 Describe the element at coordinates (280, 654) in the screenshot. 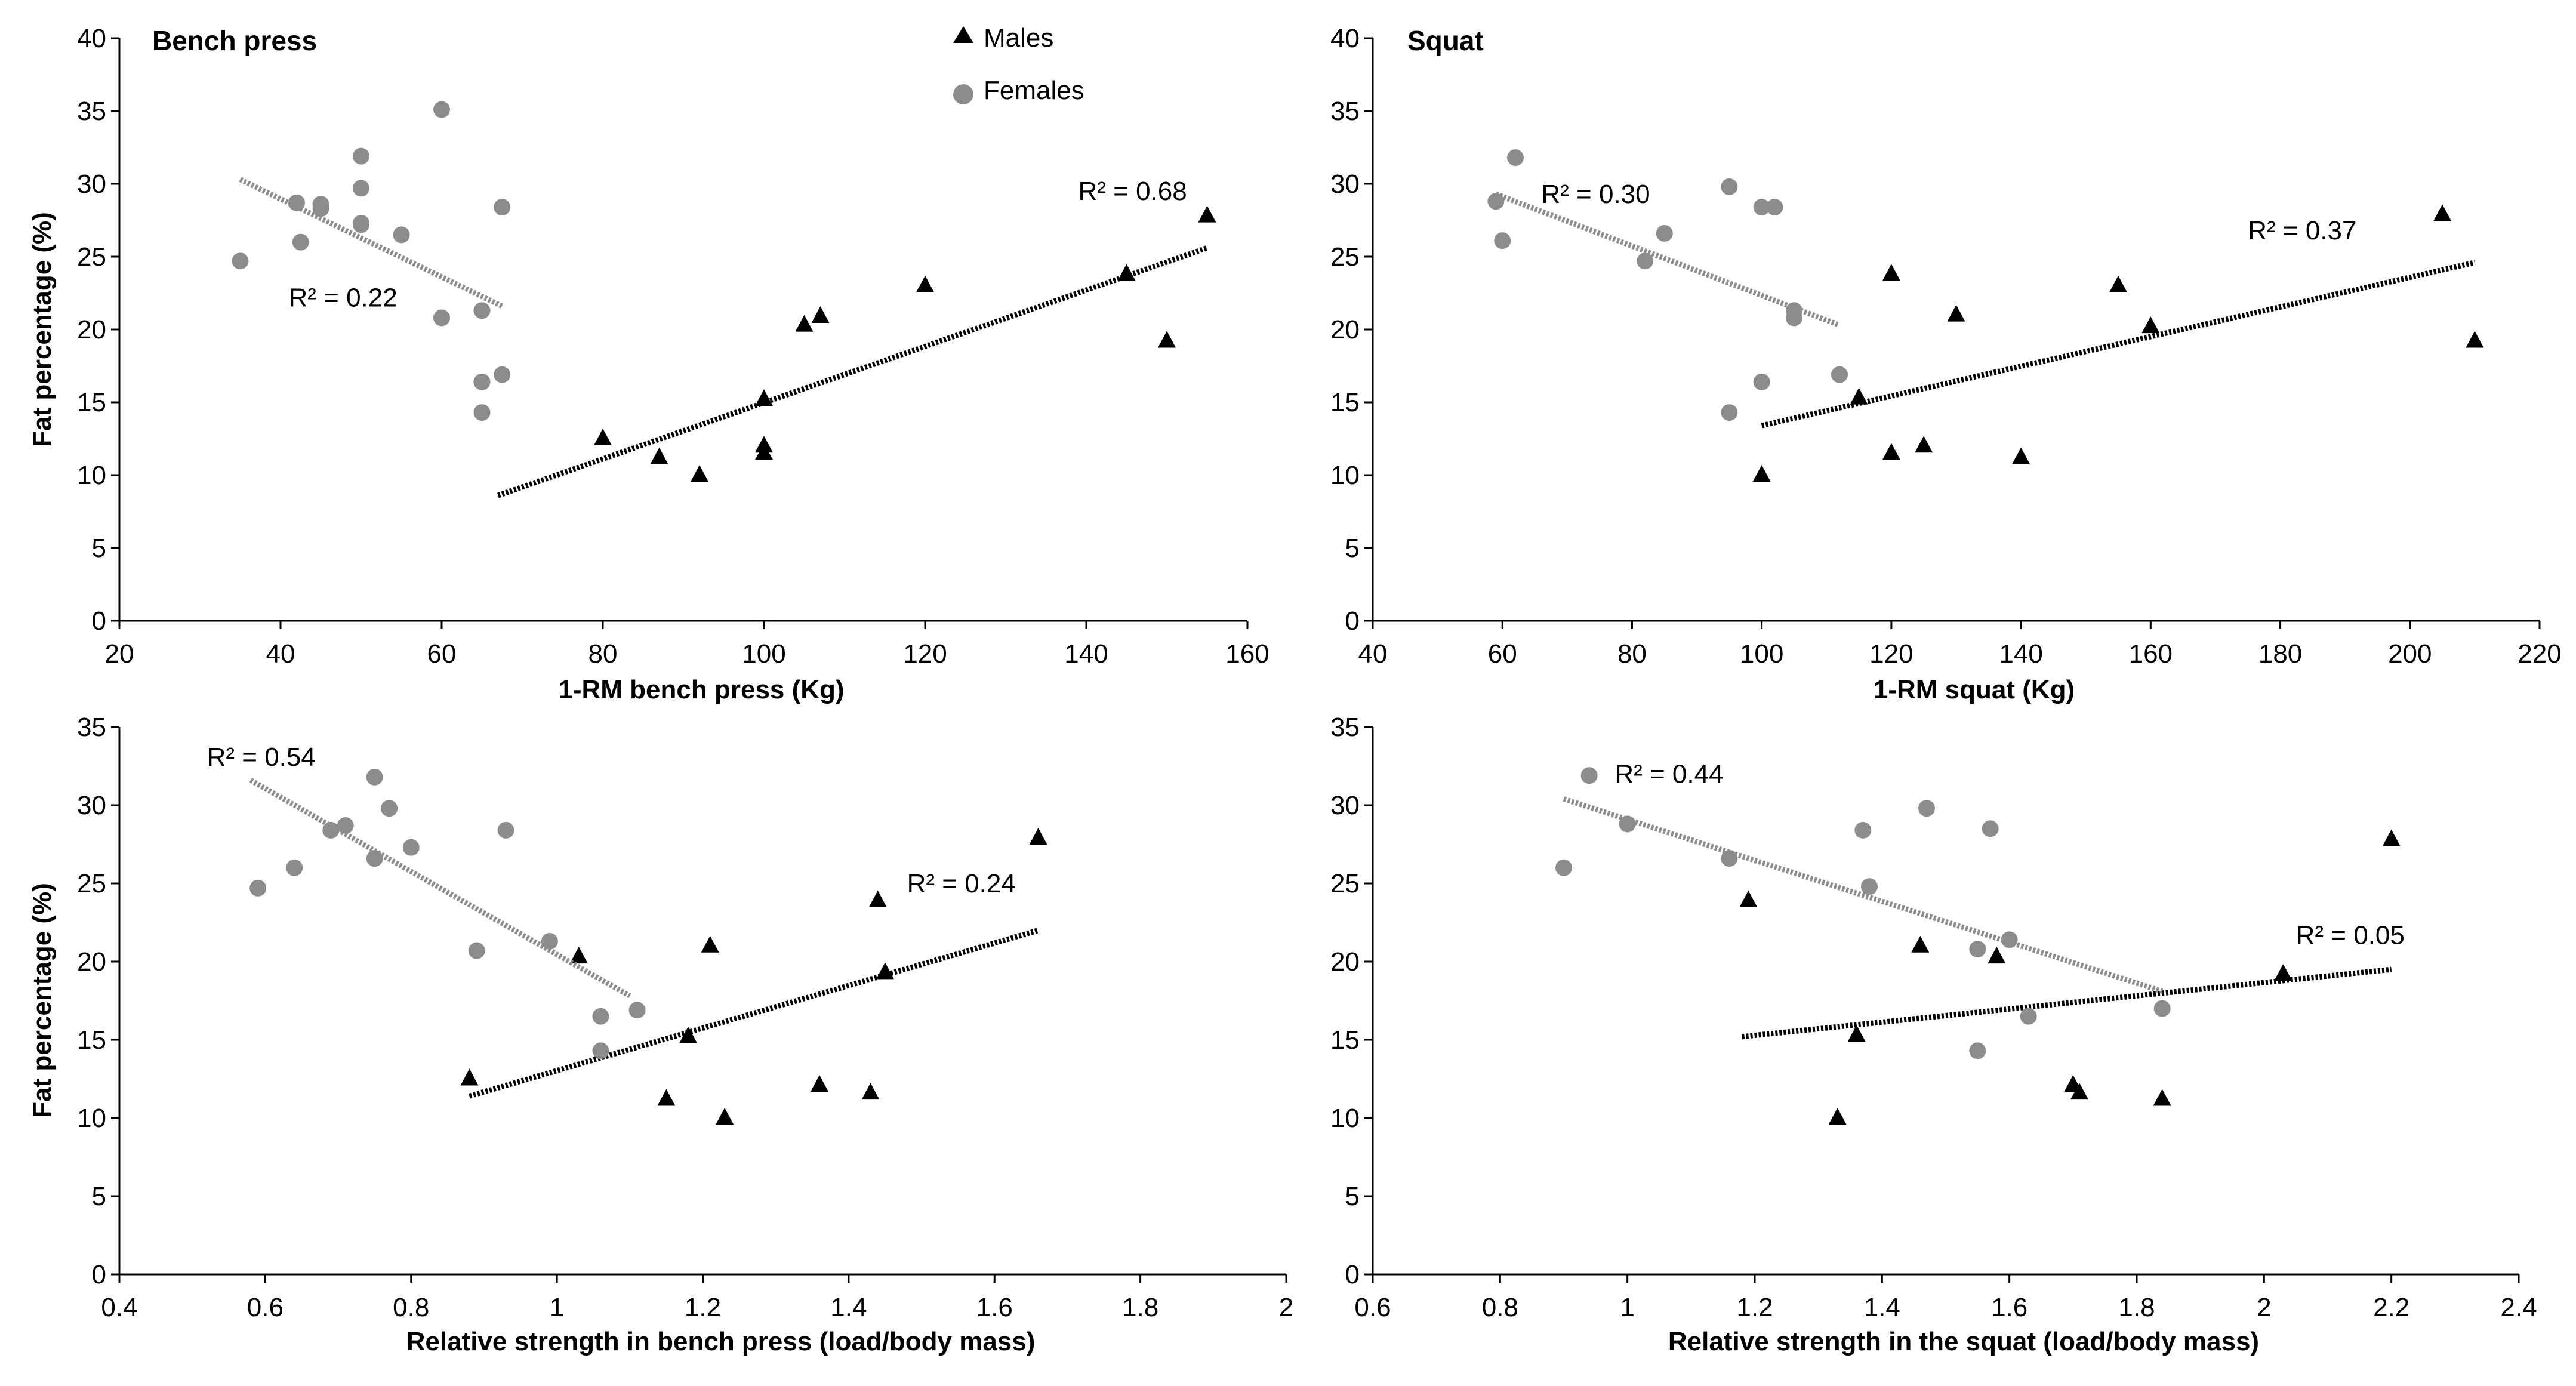

I see `x-tick-label: 40` at that location.